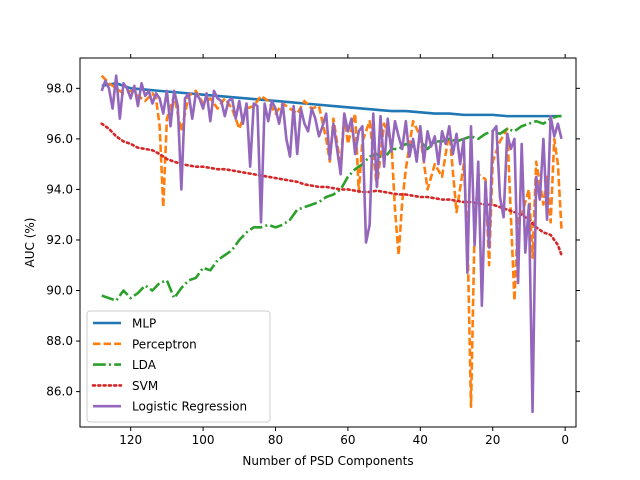 The image size is (640, 480). Describe the element at coordinates (164, 344) in the screenshot. I see `legend-label: Perceptron` at that location.